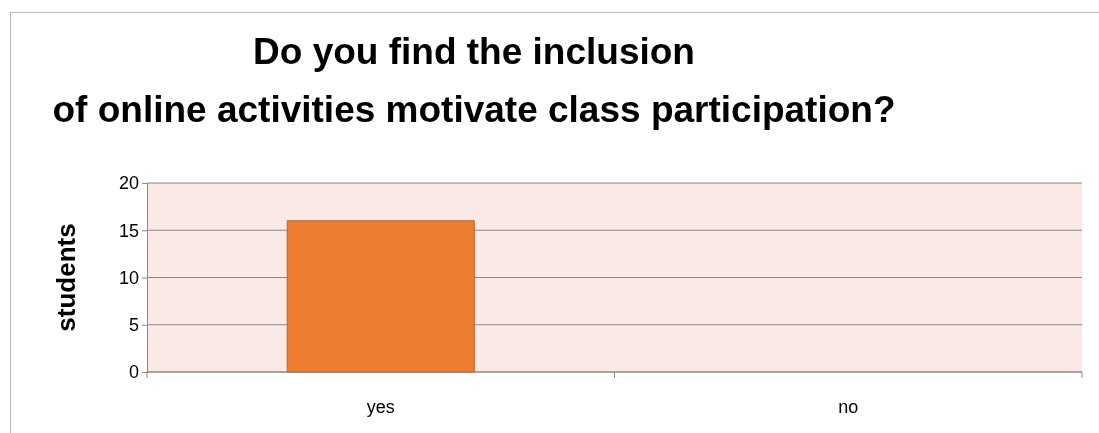  What do you see at coordinates (380, 407) in the screenshot?
I see `x-tick-label: yes` at bounding box center [380, 407].